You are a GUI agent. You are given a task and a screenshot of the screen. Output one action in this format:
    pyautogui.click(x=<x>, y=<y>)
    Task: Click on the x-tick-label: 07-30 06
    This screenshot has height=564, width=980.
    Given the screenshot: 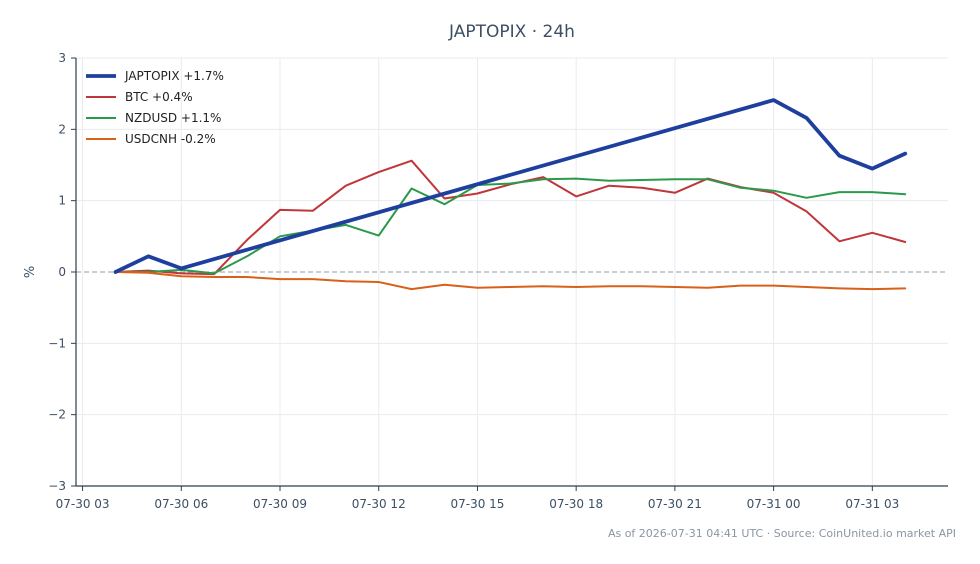 What is the action you would take?
    pyautogui.click(x=181, y=504)
    